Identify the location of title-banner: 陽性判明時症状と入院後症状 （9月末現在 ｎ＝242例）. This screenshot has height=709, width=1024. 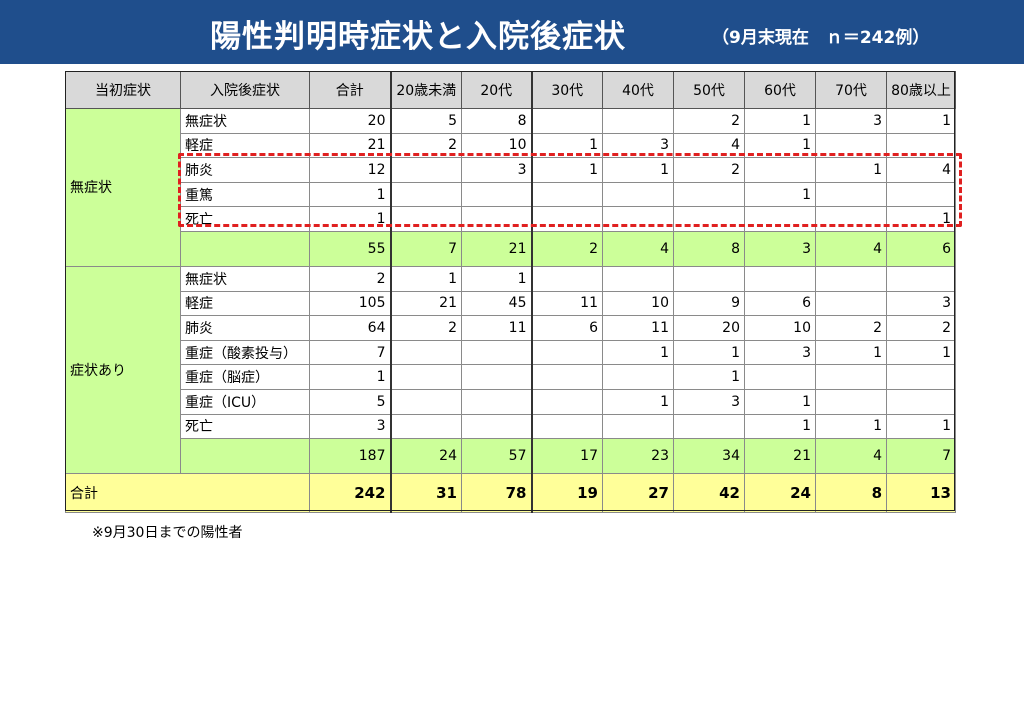
(512, 32).